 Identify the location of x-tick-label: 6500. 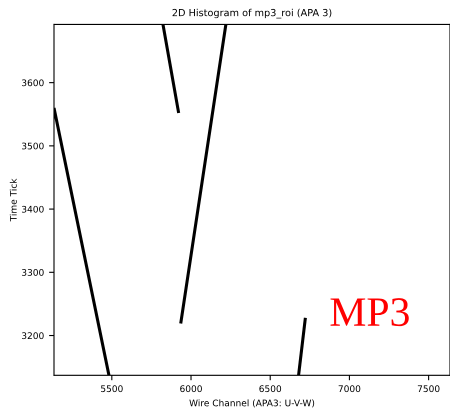
(270, 388).